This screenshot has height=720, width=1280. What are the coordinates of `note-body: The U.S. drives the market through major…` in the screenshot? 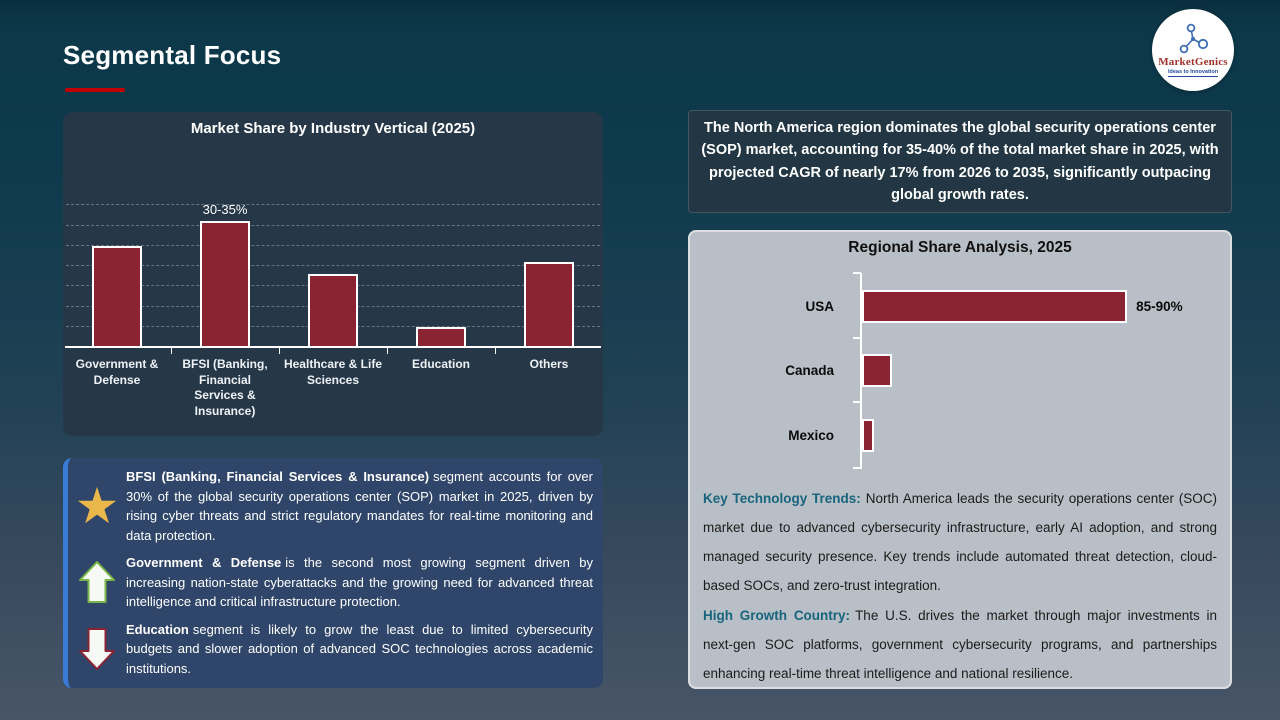 It's located at (960, 644).